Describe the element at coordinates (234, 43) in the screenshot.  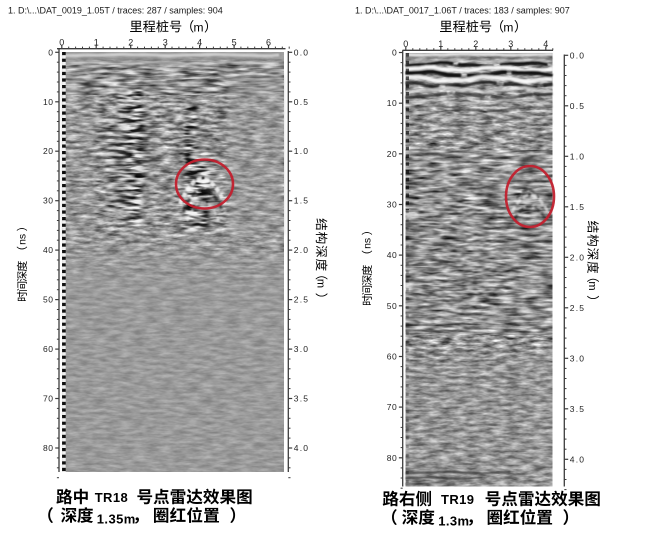
I see `svg-text: 5` at that location.